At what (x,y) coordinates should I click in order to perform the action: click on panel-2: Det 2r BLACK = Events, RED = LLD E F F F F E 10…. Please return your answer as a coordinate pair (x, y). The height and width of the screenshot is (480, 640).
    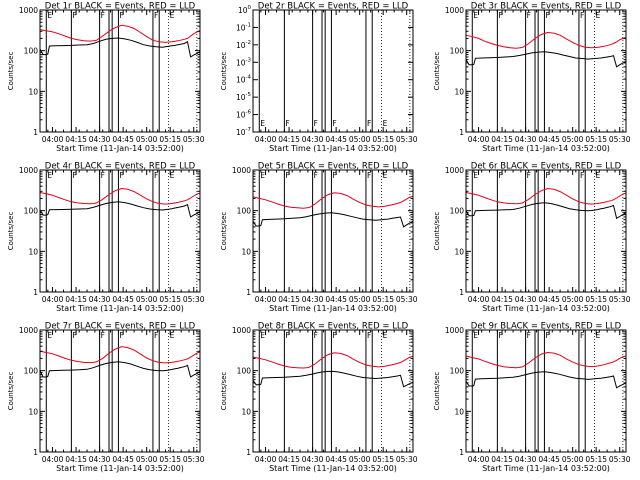
    Looking at the image, I should click on (319, 78).